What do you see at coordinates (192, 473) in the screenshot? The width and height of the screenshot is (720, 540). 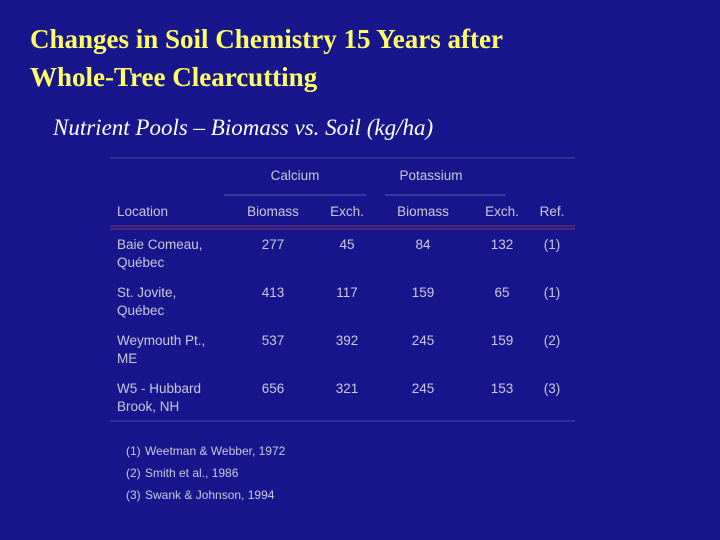 I see `footnote-text: Smith et al., 1986` at bounding box center [192, 473].